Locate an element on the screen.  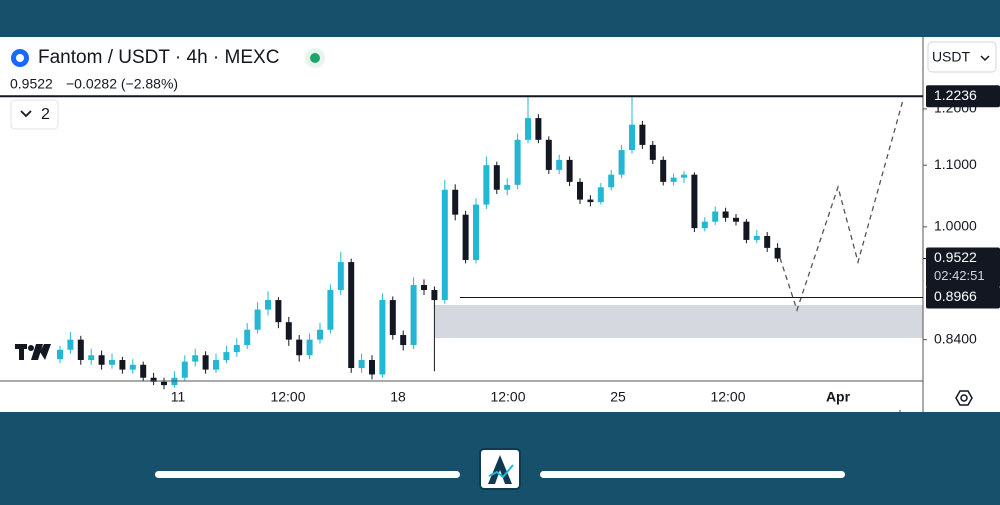
level-label: 0.8966 is located at coordinates (955, 296).